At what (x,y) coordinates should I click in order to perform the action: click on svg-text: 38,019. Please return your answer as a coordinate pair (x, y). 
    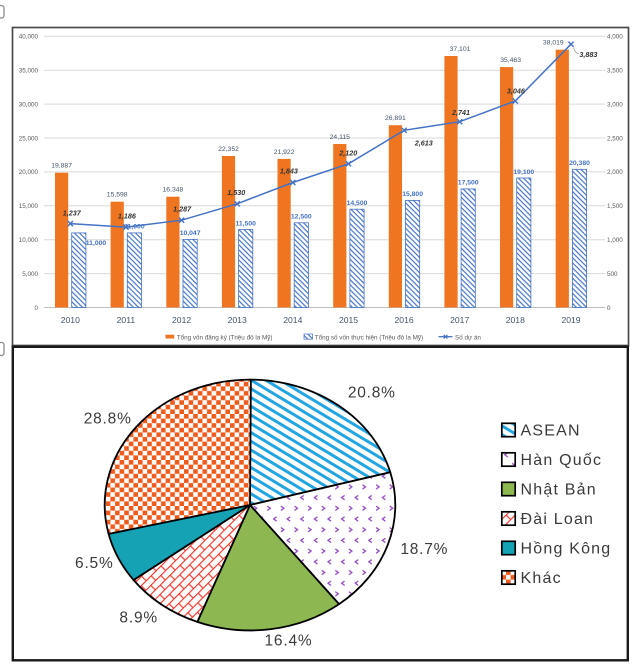
    Looking at the image, I should click on (553, 43).